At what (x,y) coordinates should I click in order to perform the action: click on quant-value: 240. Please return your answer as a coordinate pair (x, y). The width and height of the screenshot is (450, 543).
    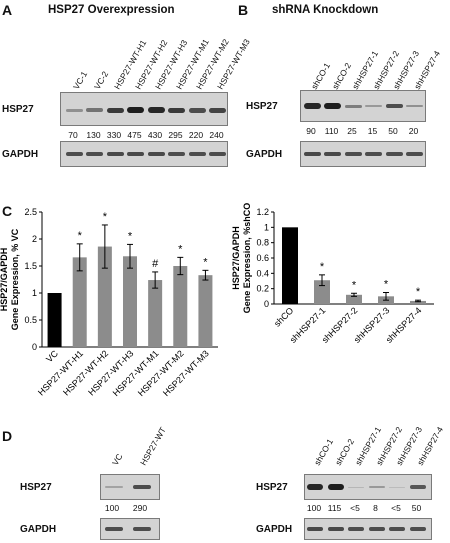
    Looking at the image, I should click on (216, 135).